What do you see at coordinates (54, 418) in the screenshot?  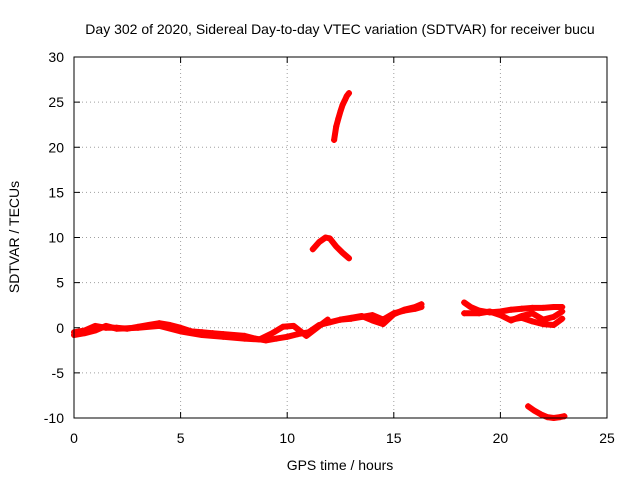 I see `y-tick-label: -10` at bounding box center [54, 418].